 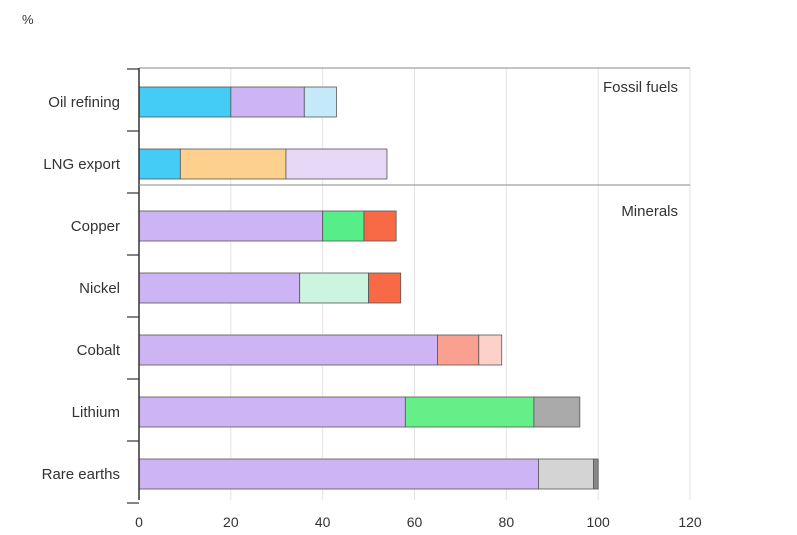 What do you see at coordinates (323, 522) in the screenshot?
I see `x-tick-label: 40` at bounding box center [323, 522].